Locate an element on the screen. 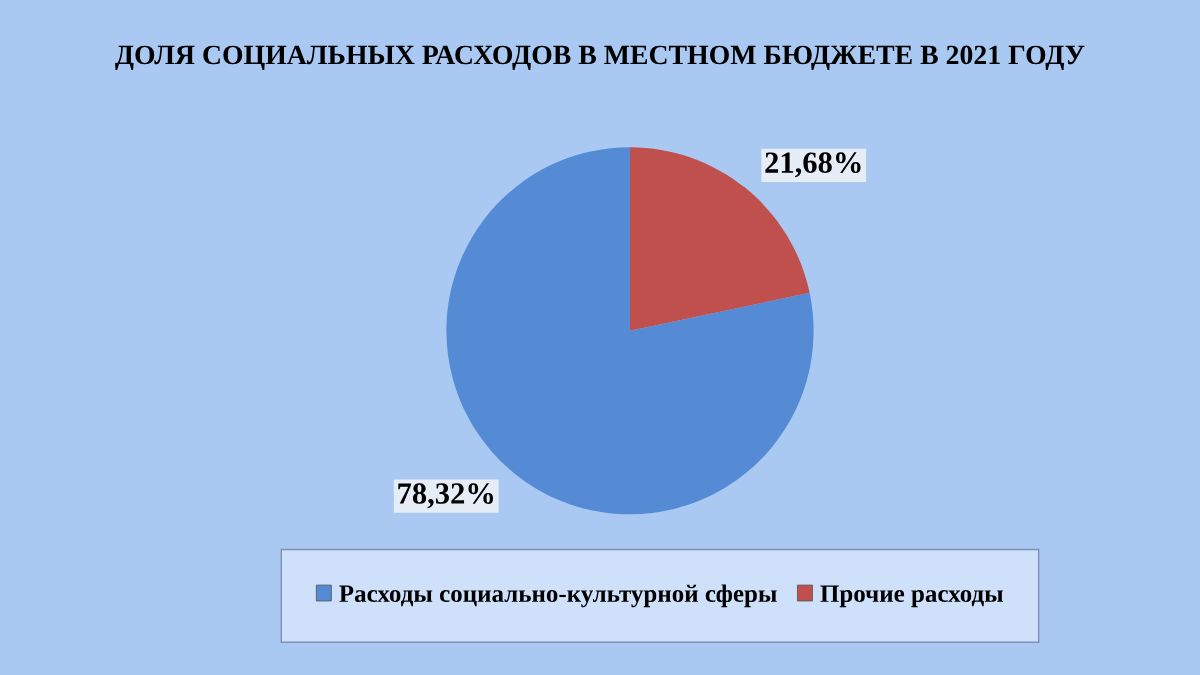 The image size is (1200, 675). legend-label: Прочие расходы is located at coordinates (911, 596).